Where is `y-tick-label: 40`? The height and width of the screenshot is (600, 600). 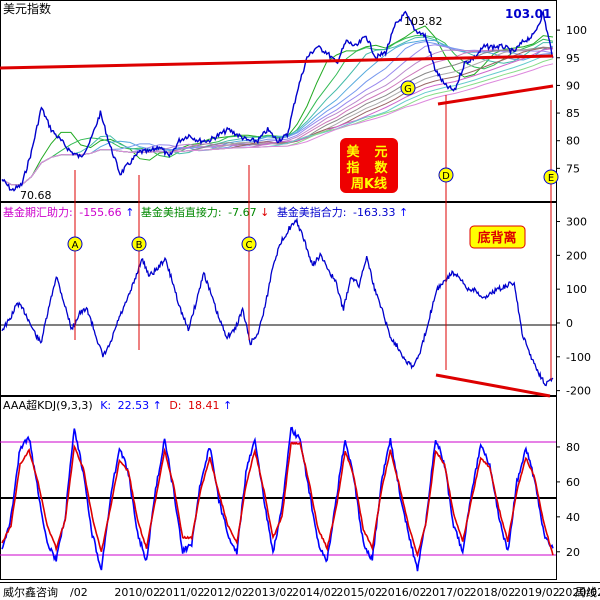 y-tick-label: 40 is located at coordinates (573, 517).